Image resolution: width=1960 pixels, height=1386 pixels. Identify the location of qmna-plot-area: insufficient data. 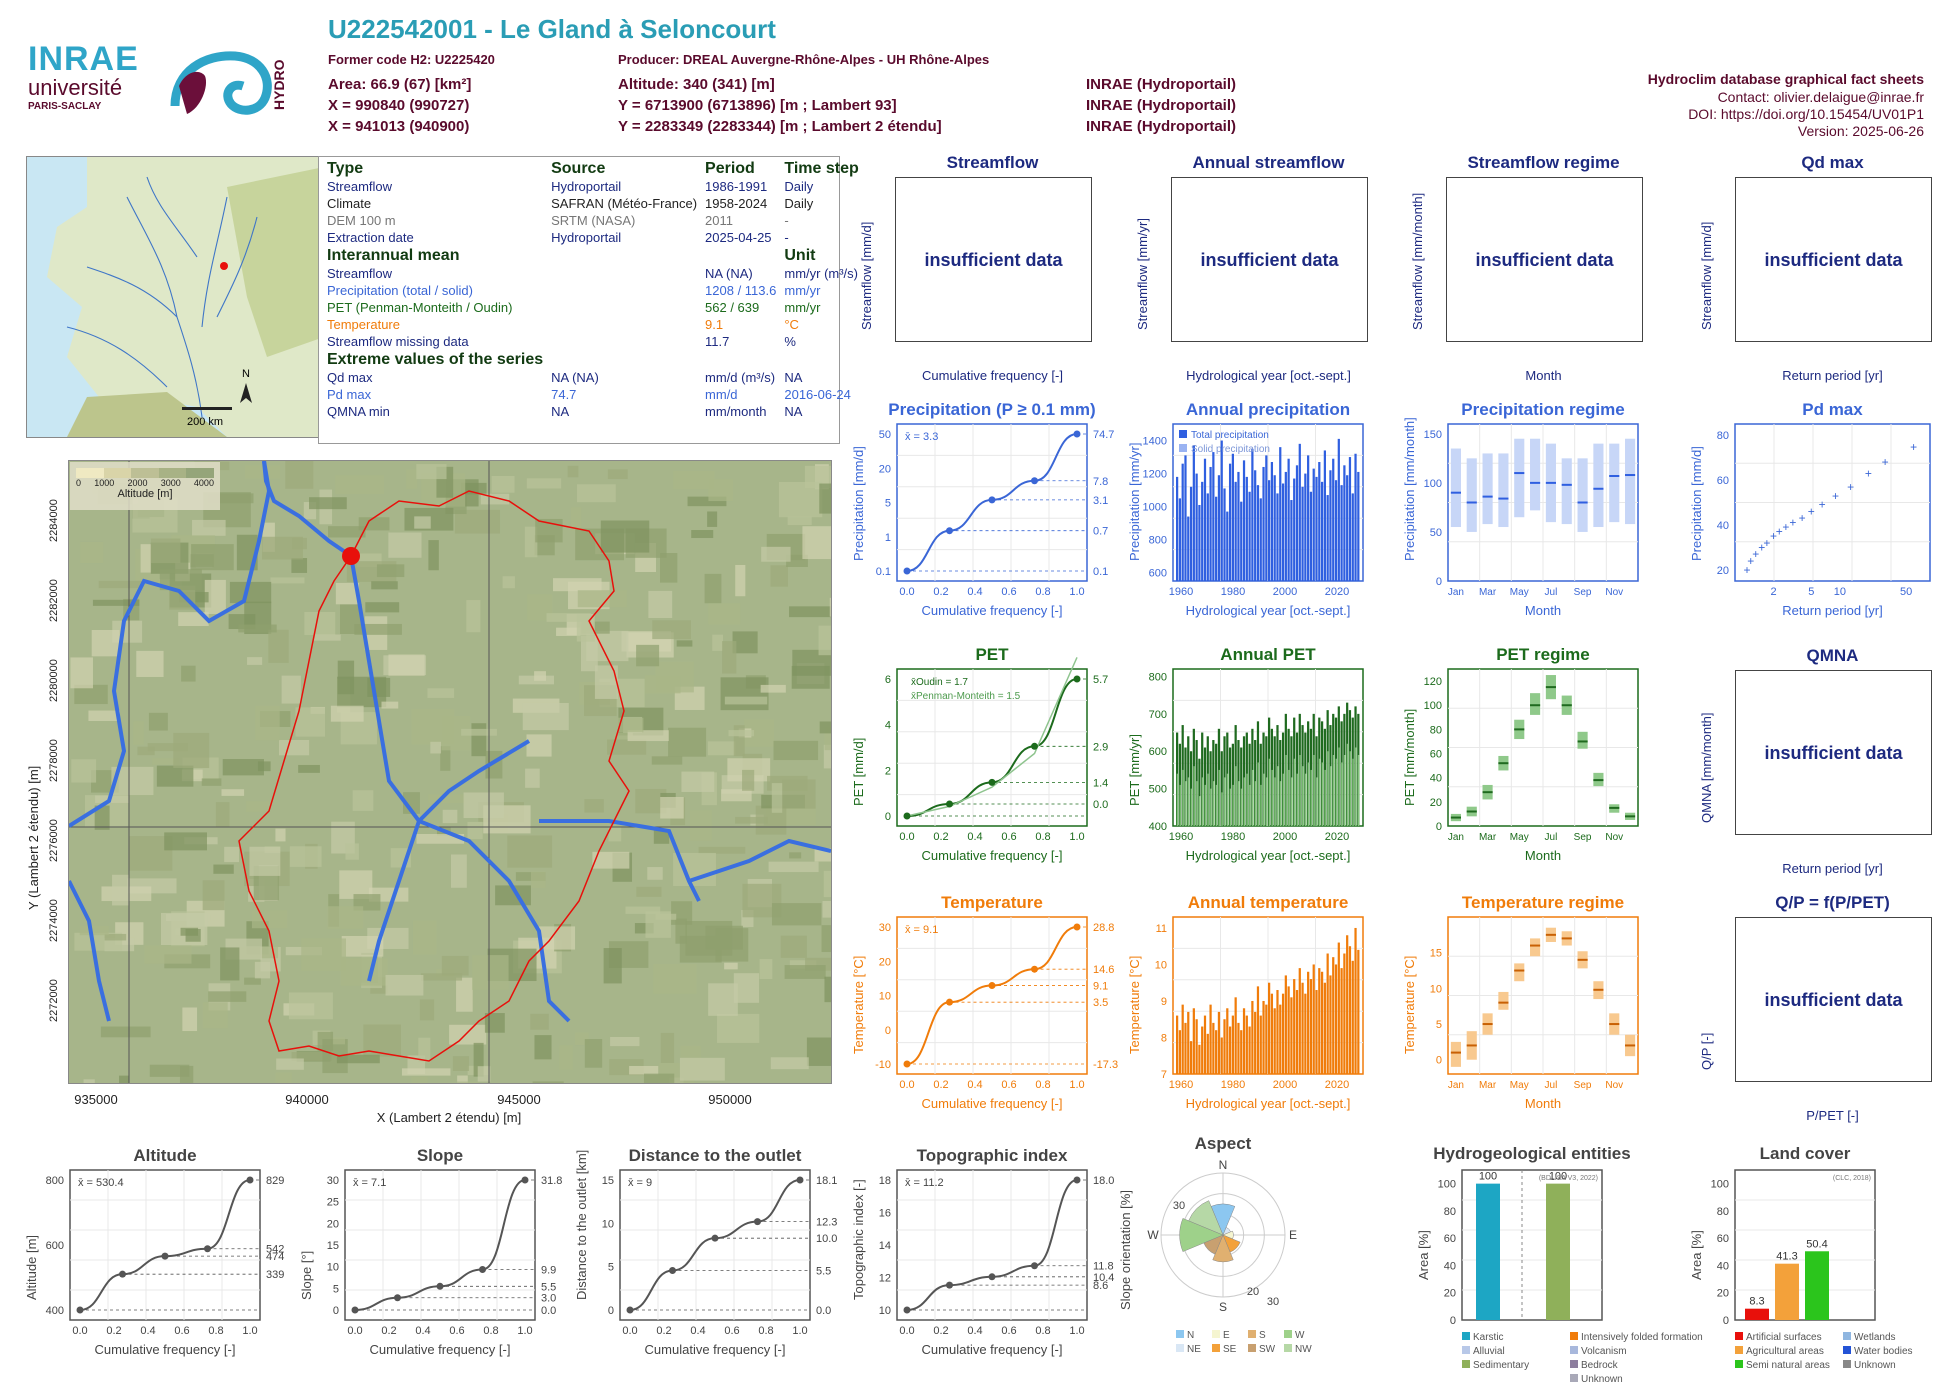
(1833, 752).